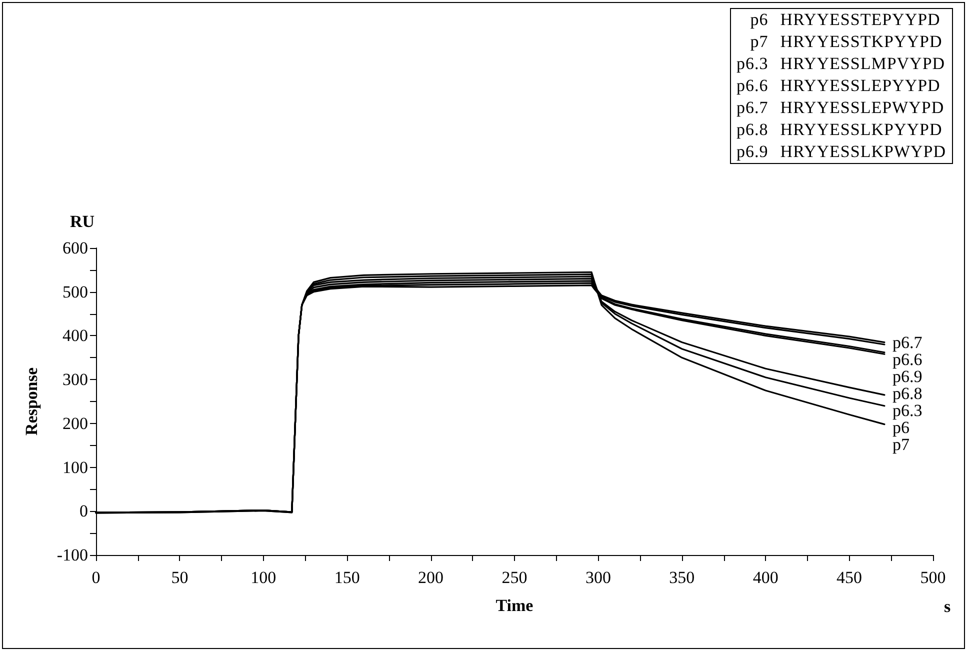 This screenshot has width=967, height=651. I want to click on text: RU, so click(82, 222).